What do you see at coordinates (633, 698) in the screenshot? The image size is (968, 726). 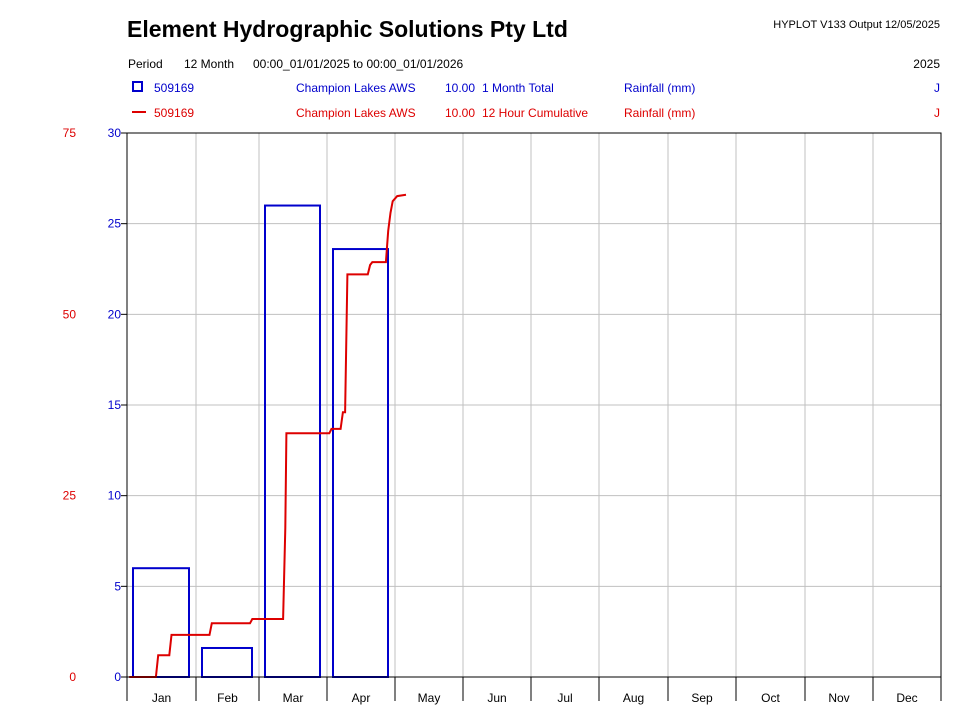 I see `x-axis-tick-label: Aug` at bounding box center [633, 698].